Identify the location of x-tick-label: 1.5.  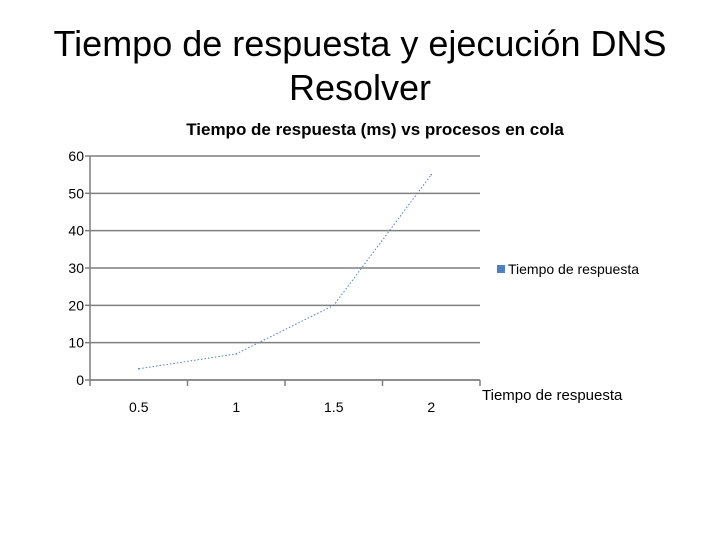
(334, 407).